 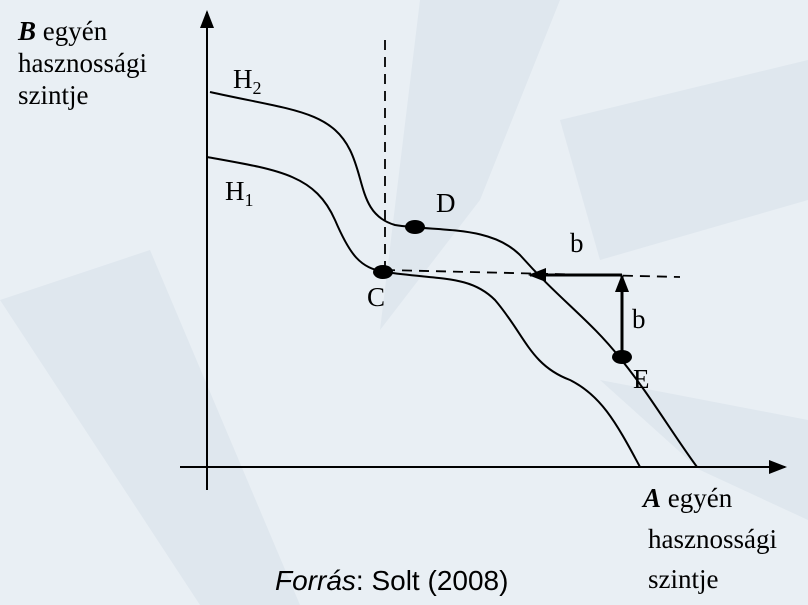 What do you see at coordinates (712, 539) in the screenshot?
I see `x-axis-label: hasznossági` at bounding box center [712, 539].